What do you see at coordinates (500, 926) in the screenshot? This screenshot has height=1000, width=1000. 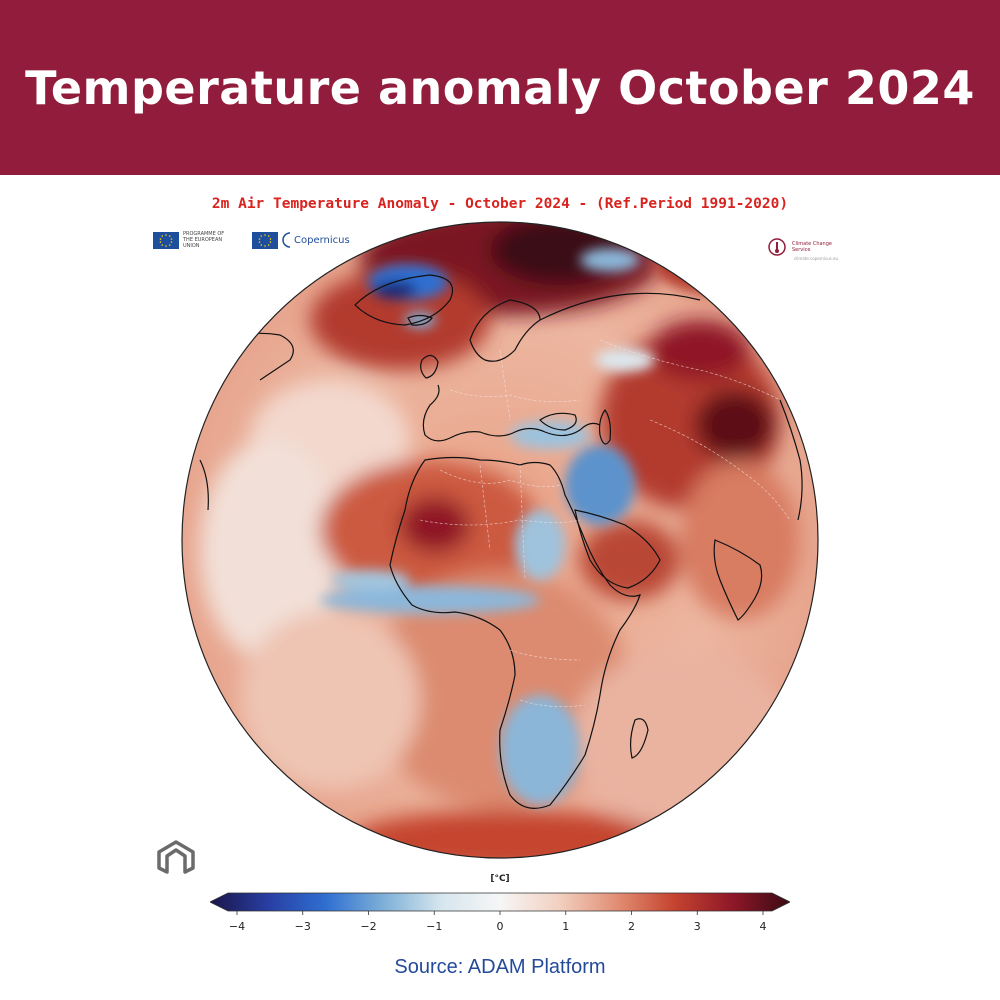 I see `colorbar-tick-label: 0` at bounding box center [500, 926].